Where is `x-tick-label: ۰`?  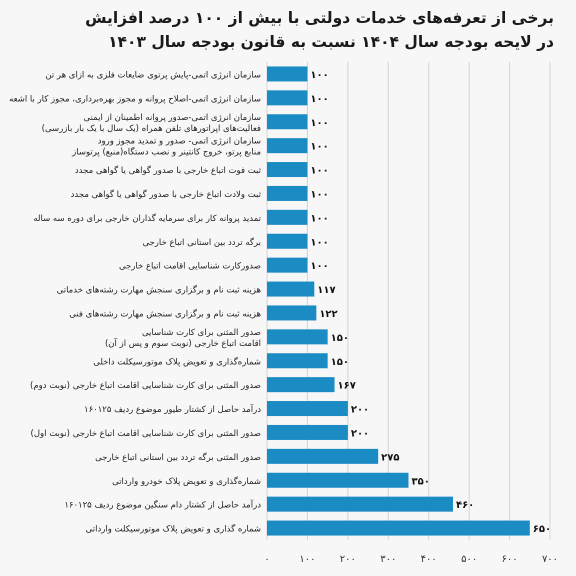 x-tick-label: ۰ is located at coordinates (266, 559).